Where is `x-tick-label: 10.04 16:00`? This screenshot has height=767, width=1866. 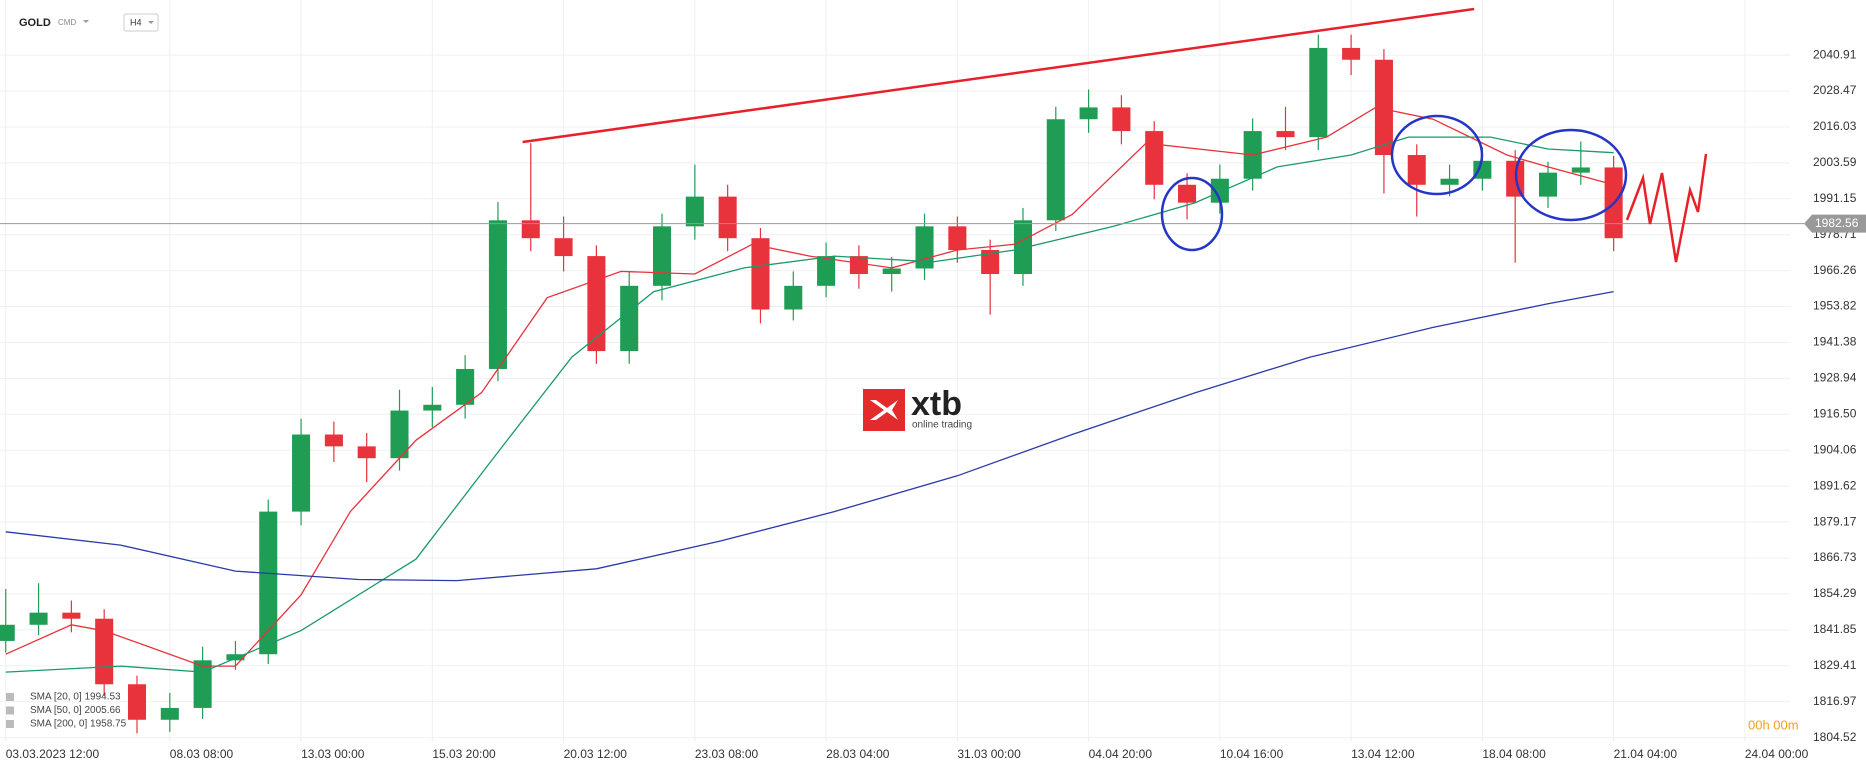
x-tick-label: 10.04 16:00 is located at coordinates (1252, 754).